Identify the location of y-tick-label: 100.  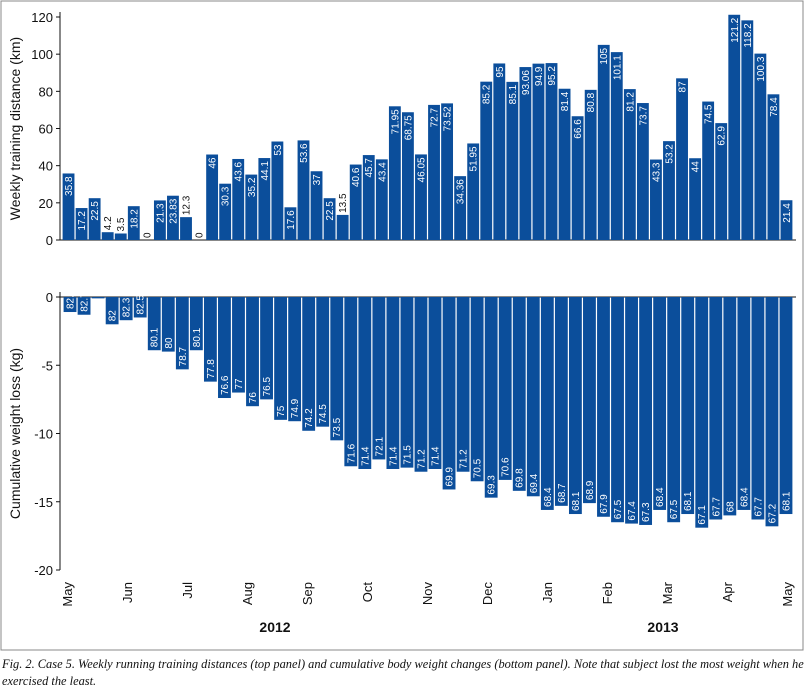
(42, 54).